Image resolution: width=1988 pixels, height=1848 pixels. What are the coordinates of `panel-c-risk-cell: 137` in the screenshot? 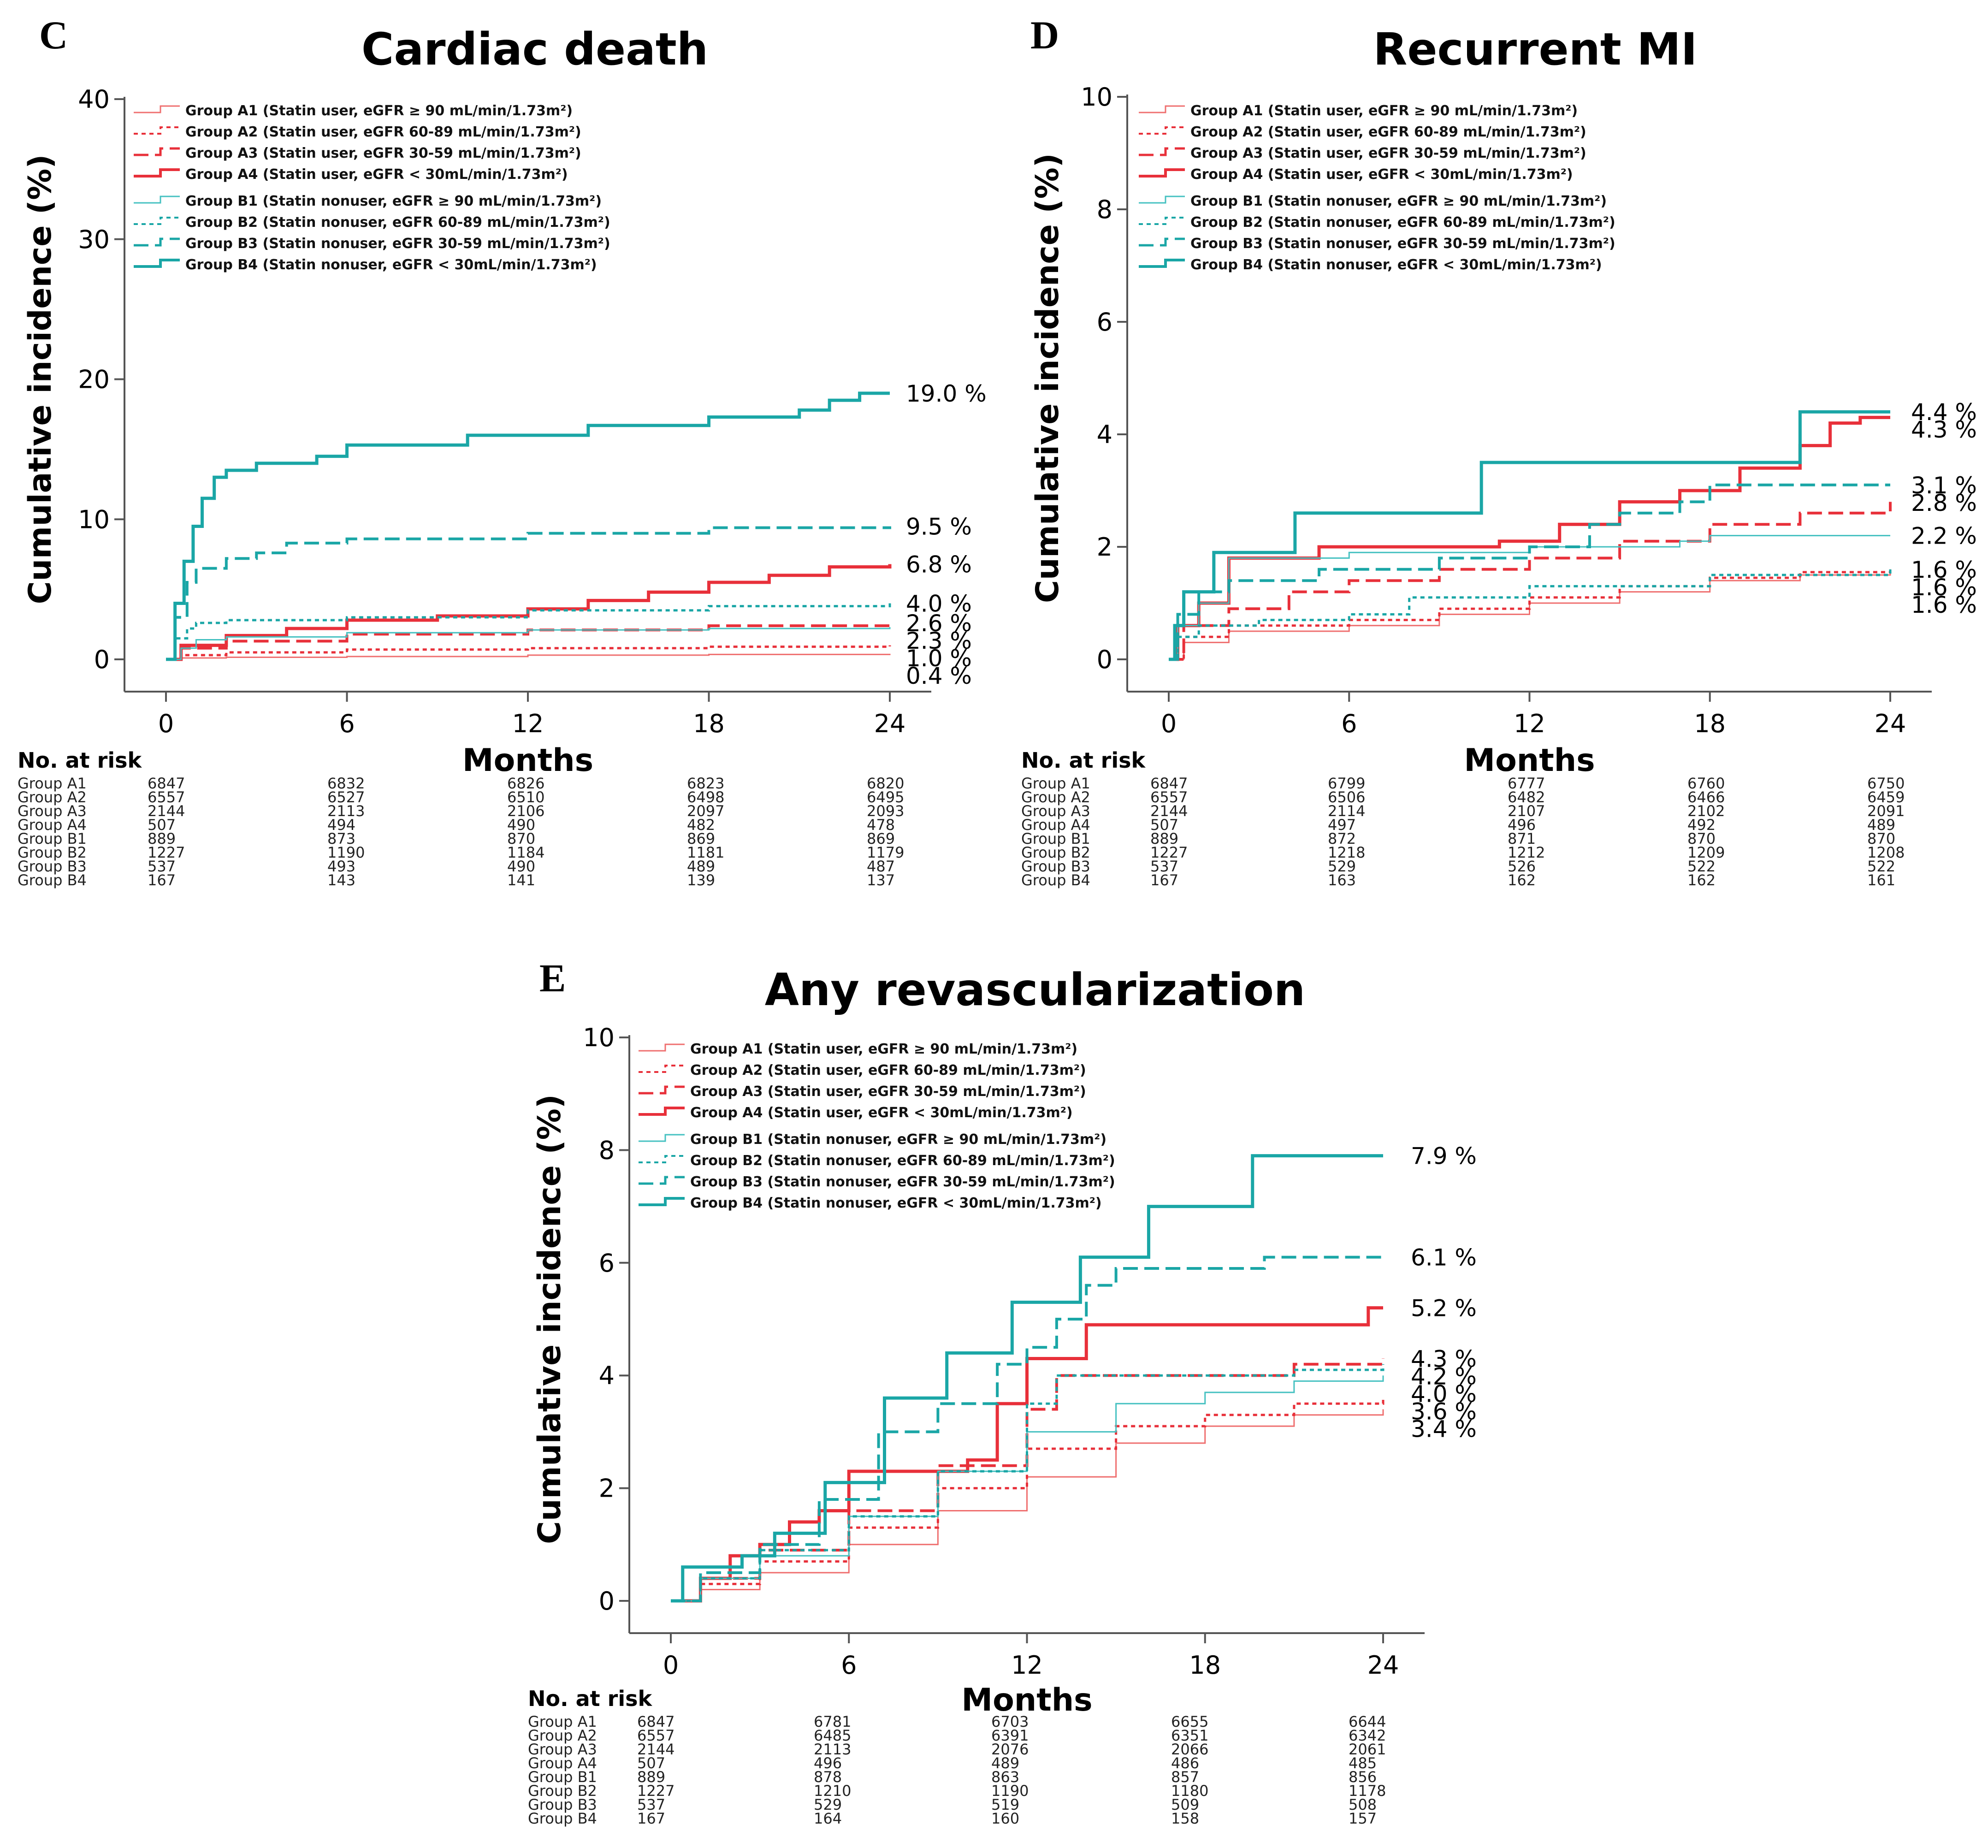 It's located at (881, 880).